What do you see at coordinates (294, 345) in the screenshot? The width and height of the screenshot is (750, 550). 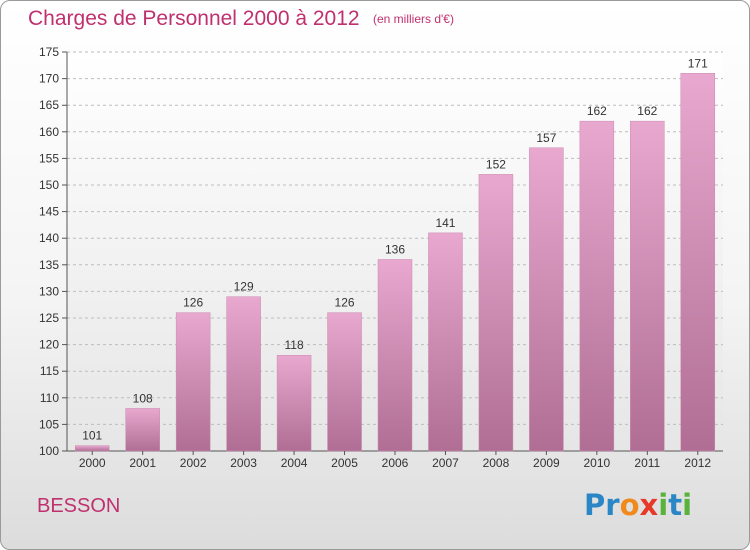 I see `bar-value-label: 118` at bounding box center [294, 345].